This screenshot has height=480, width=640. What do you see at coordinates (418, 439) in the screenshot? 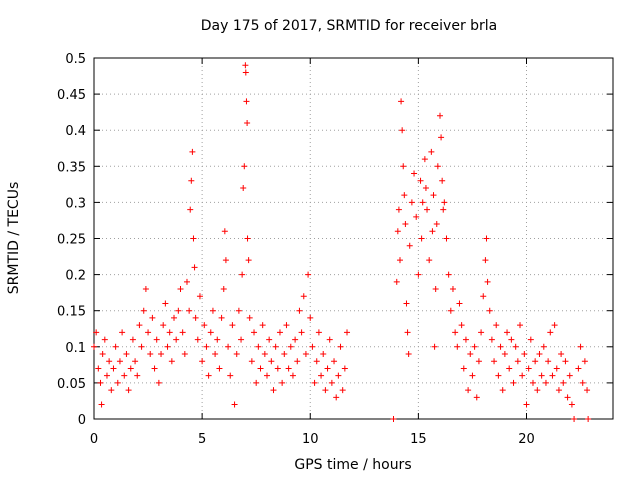
I see `x-tick-label: 15` at bounding box center [418, 439].